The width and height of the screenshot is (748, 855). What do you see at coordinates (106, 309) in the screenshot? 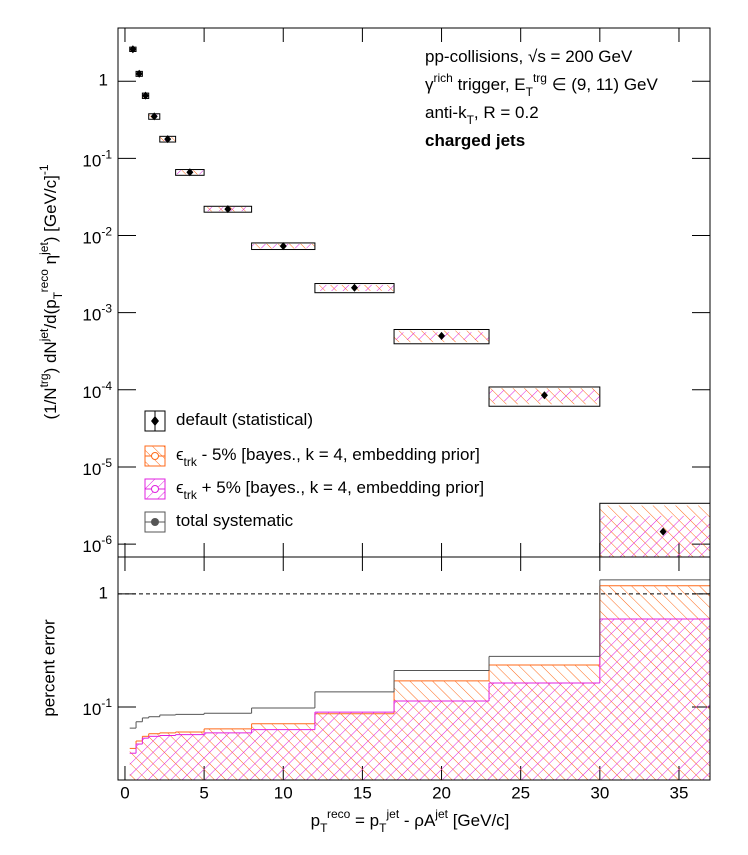
I see `tick-exp: -3` at bounding box center [106, 309].